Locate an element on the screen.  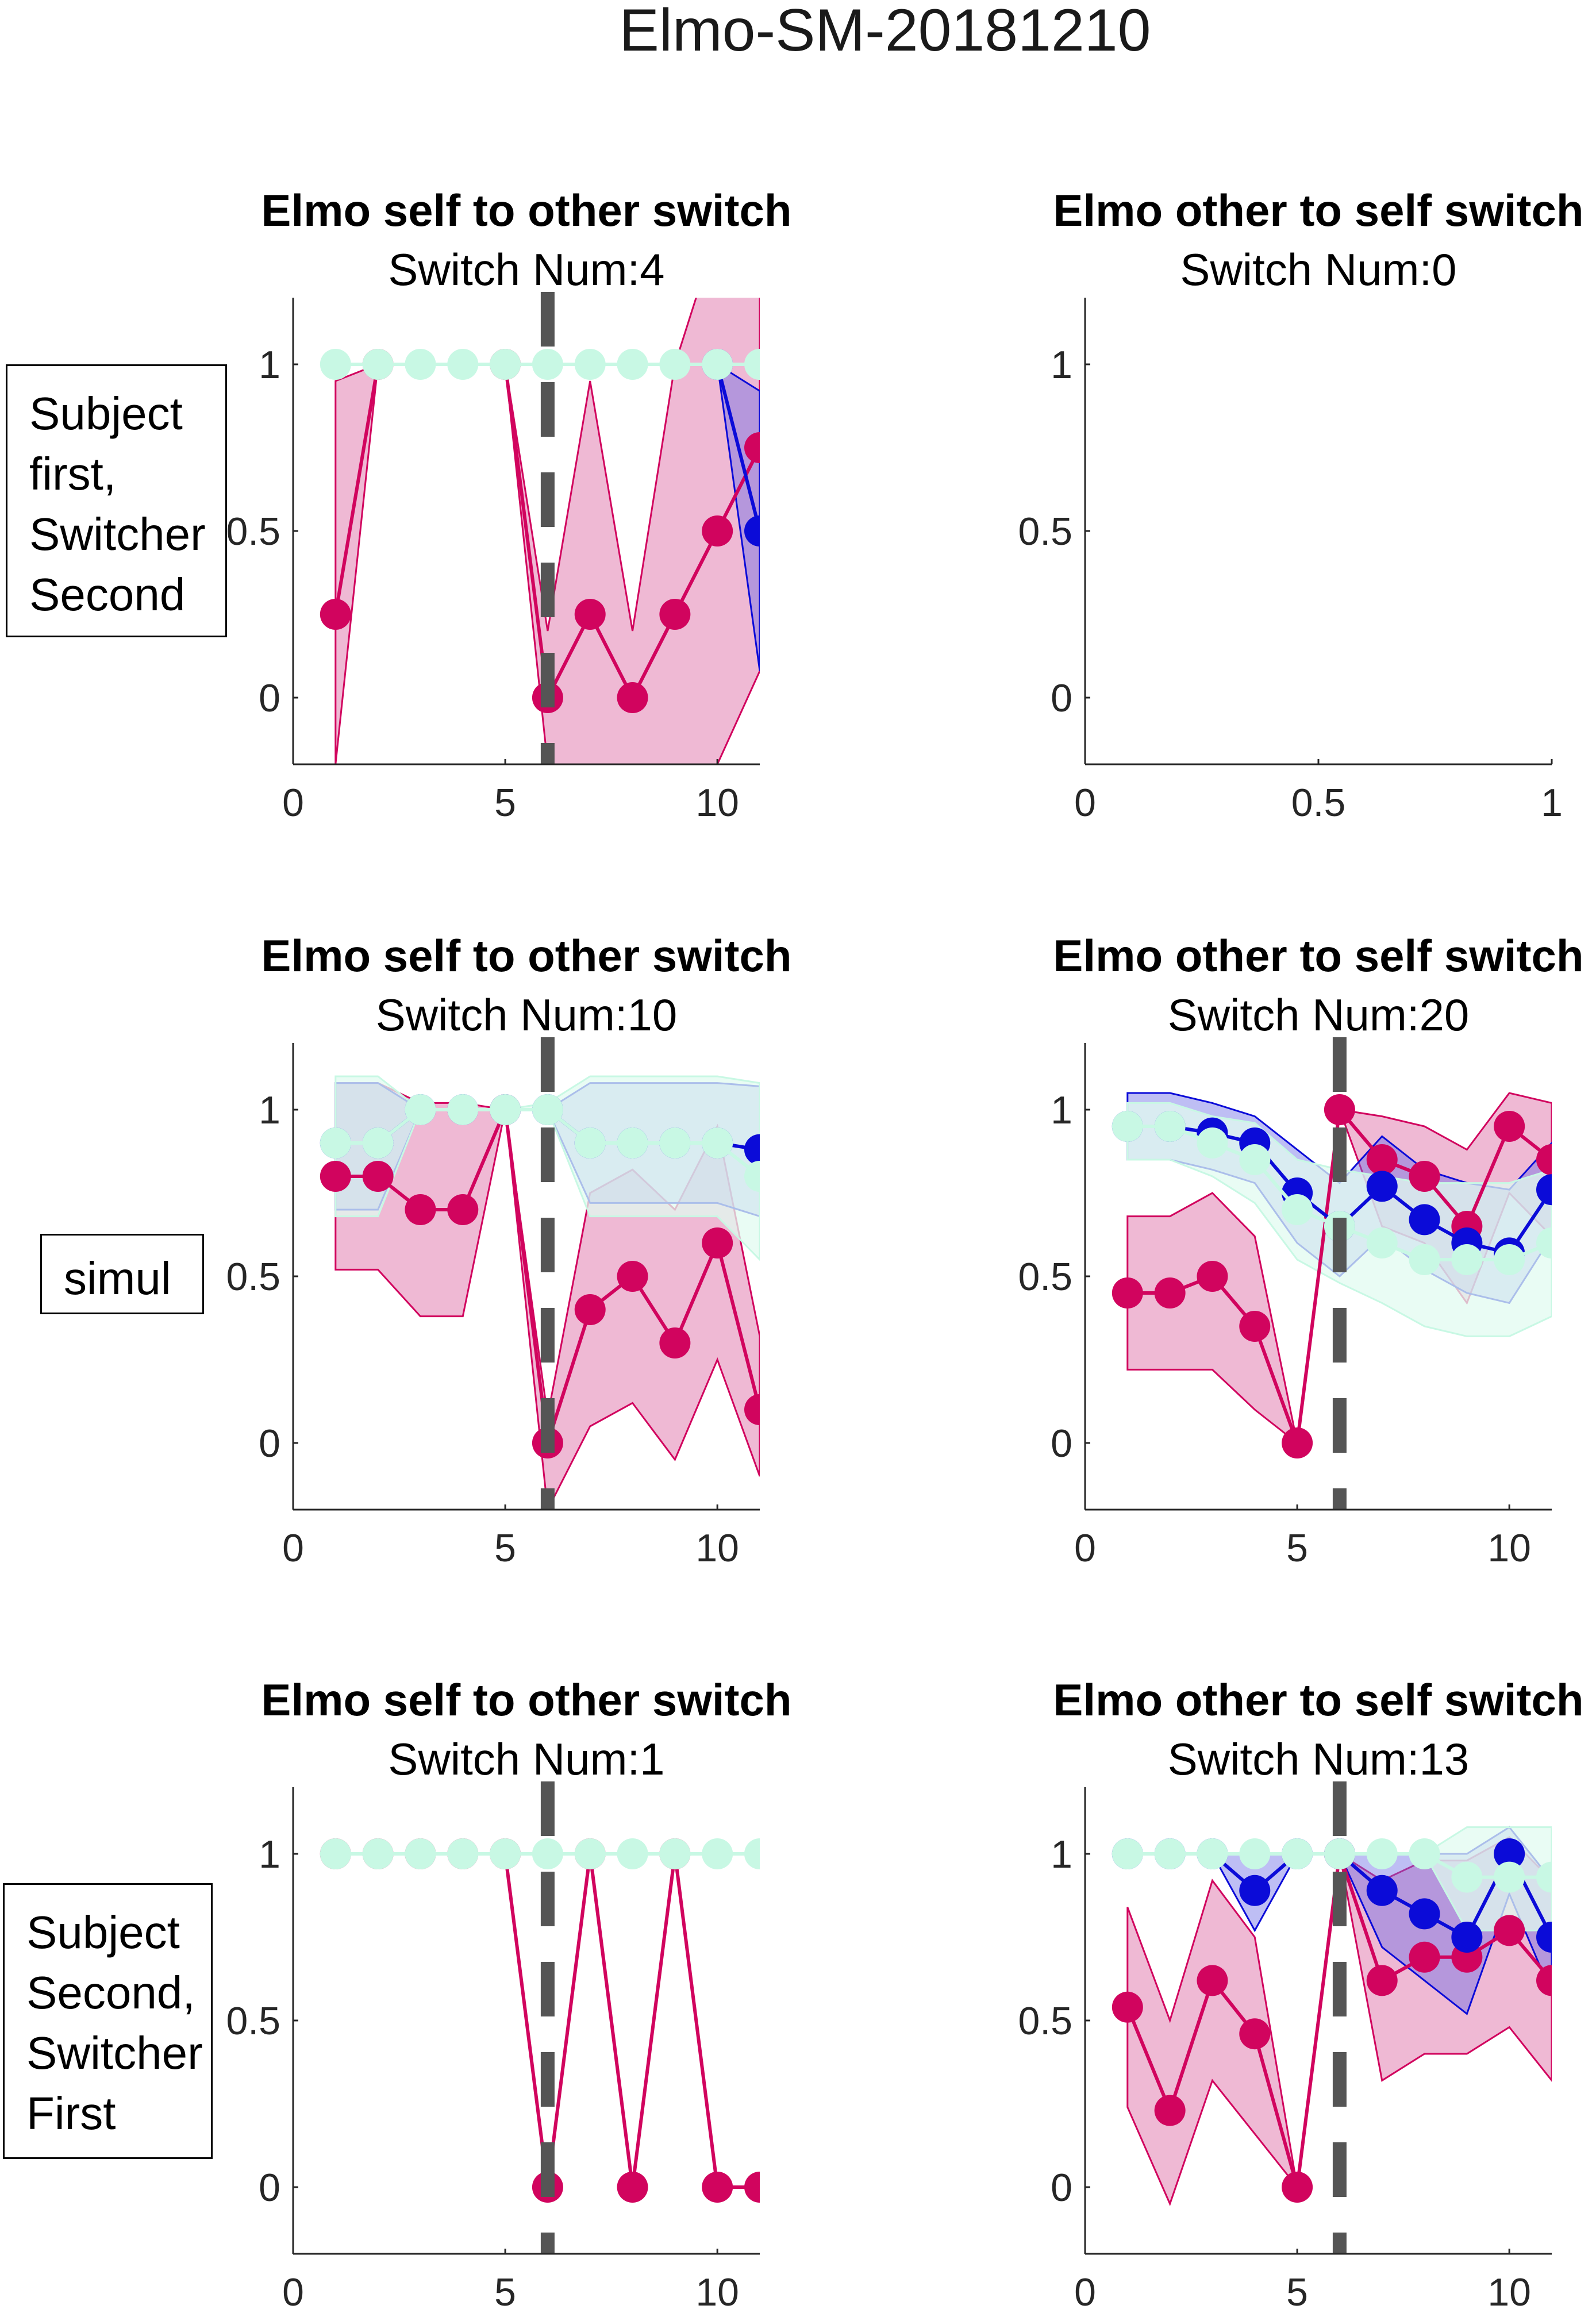
panel-subtitle: Switch Num:13 is located at coordinates (1319, 1759).